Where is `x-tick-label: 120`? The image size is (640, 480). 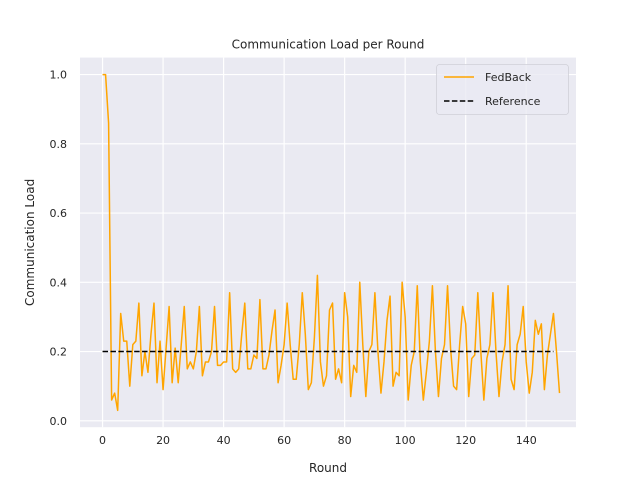
x-tick-label: 120 is located at coordinates (465, 440).